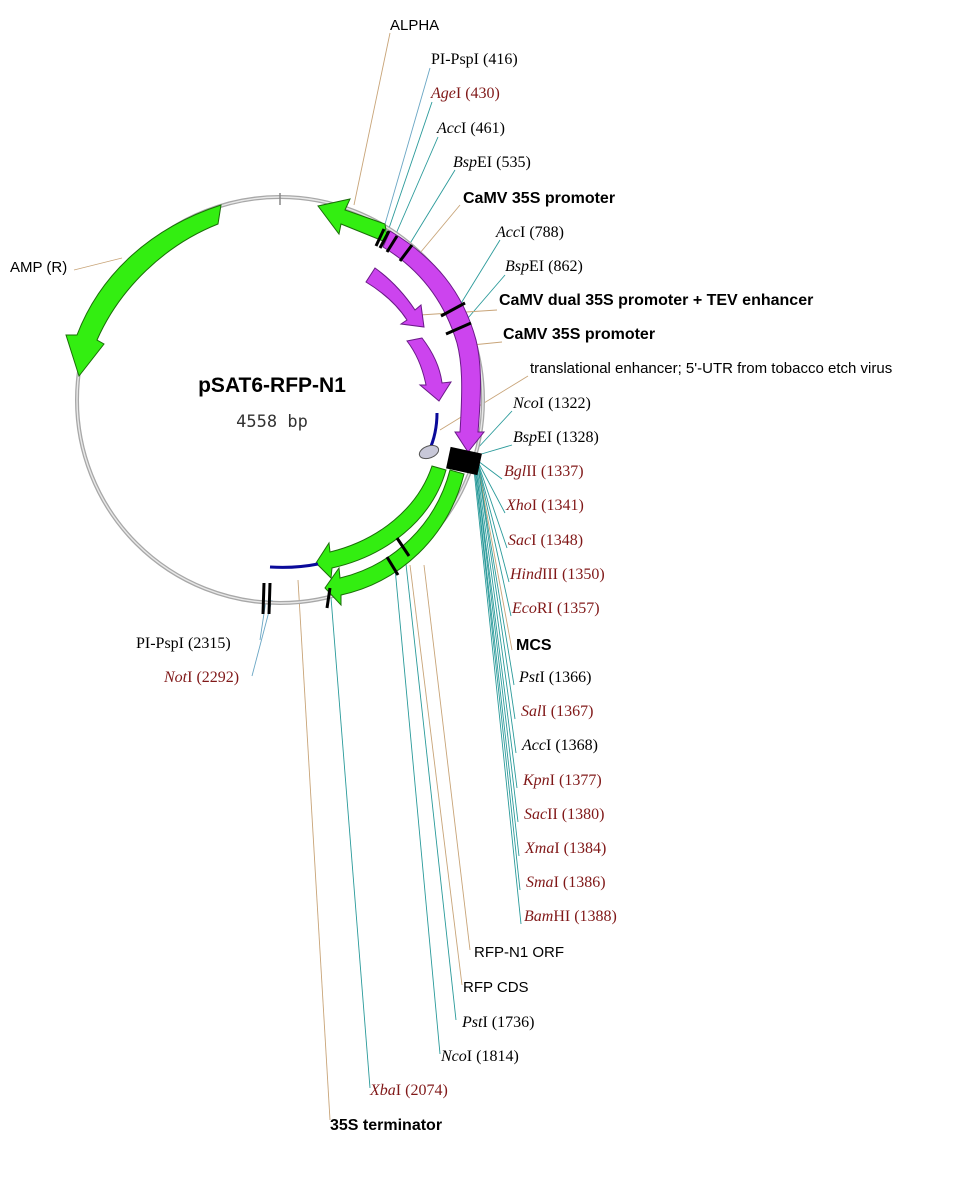  What do you see at coordinates (544, 505) in the screenshot?
I see `site-label-xhoi-1341: XhoI (1341)` at bounding box center [544, 505].